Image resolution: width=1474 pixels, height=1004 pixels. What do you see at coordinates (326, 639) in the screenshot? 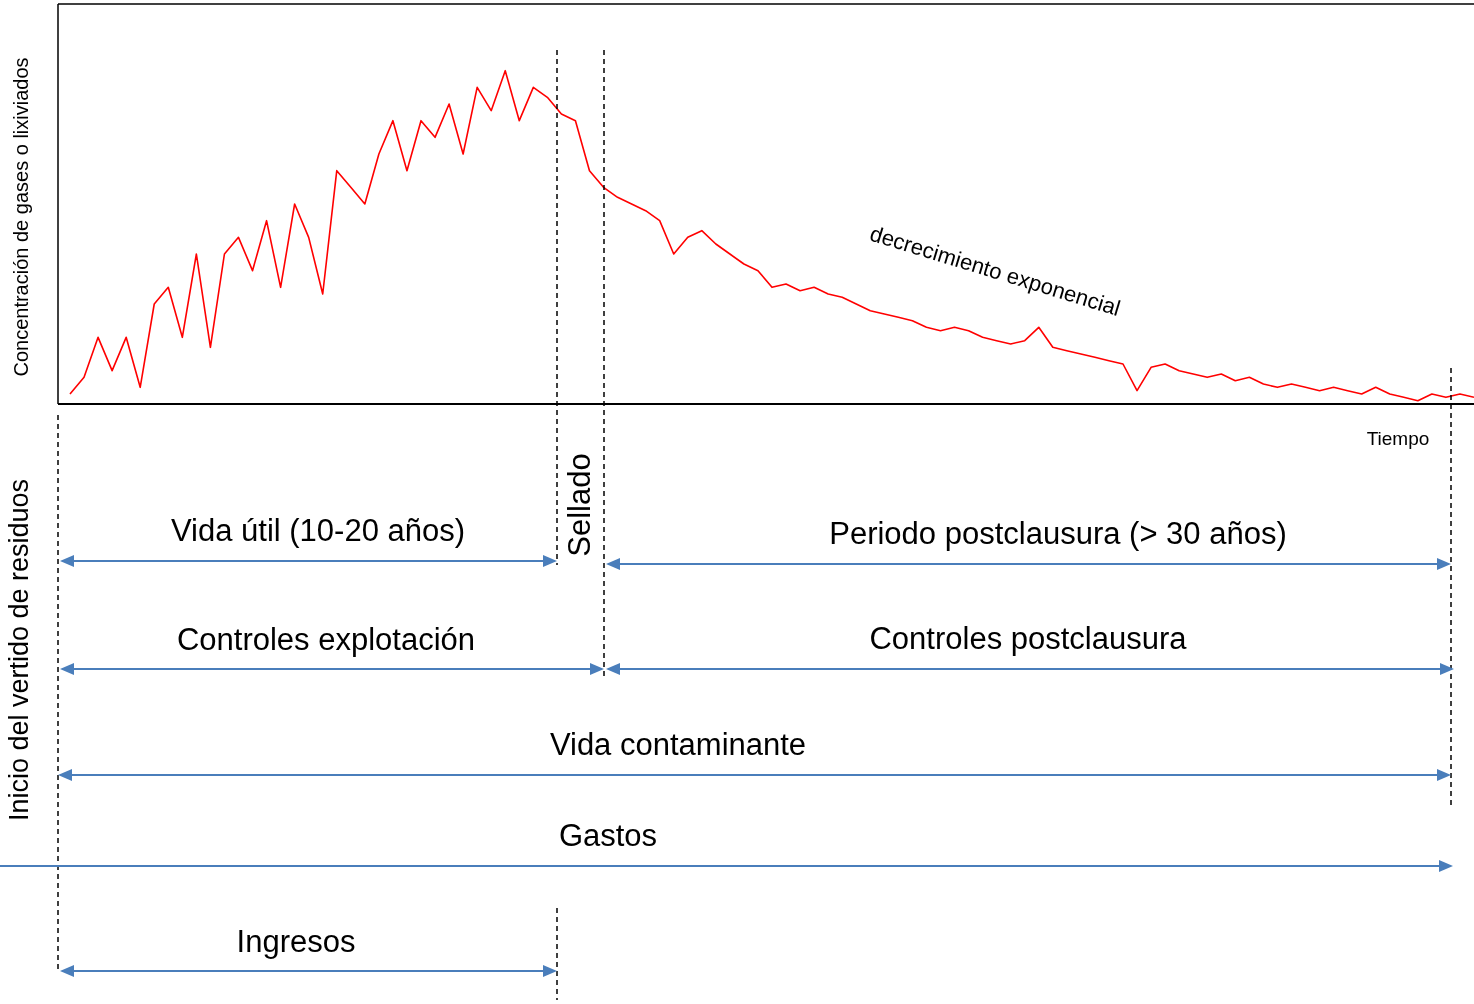
I see `text: Controles explotación` at bounding box center [326, 639].